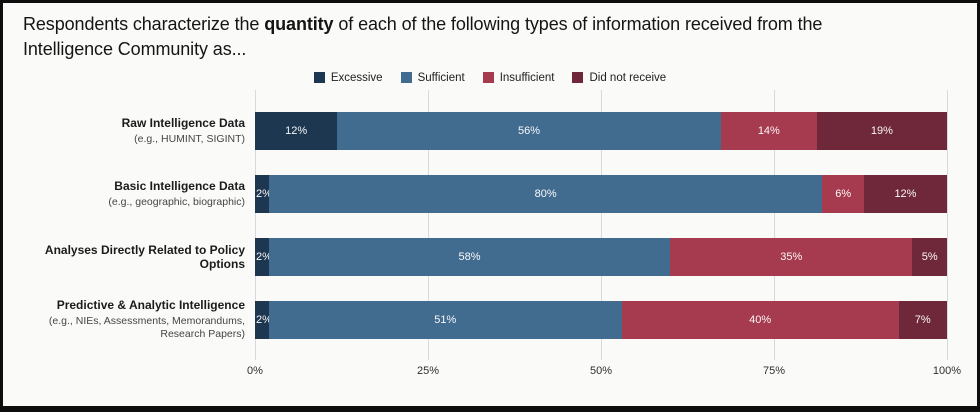  I want to click on x-axis-tick: 0%, so click(255, 370).